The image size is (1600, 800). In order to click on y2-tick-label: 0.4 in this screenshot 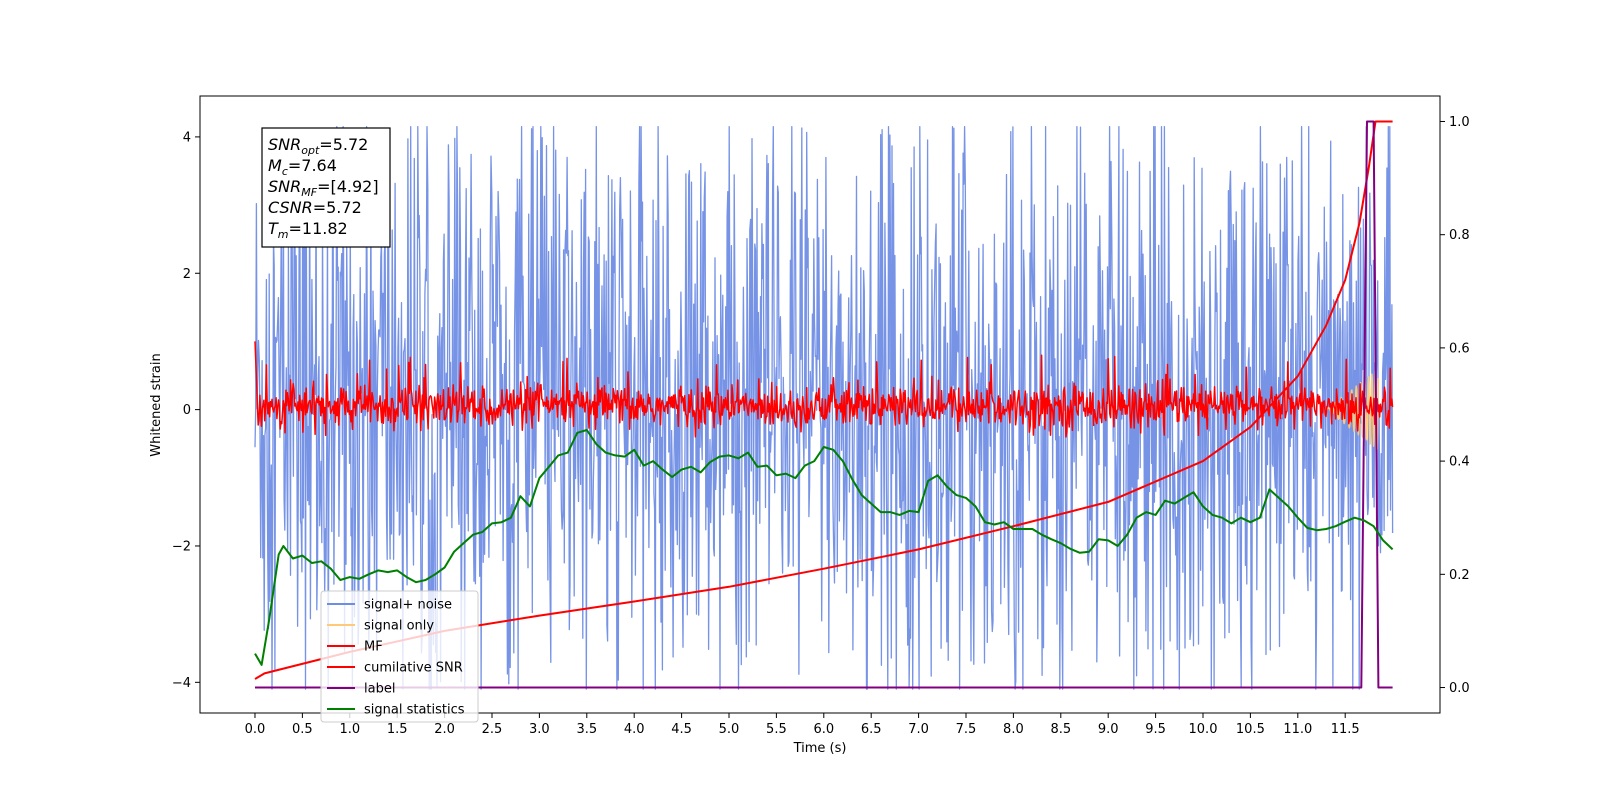, I will do `click(1459, 462)`.